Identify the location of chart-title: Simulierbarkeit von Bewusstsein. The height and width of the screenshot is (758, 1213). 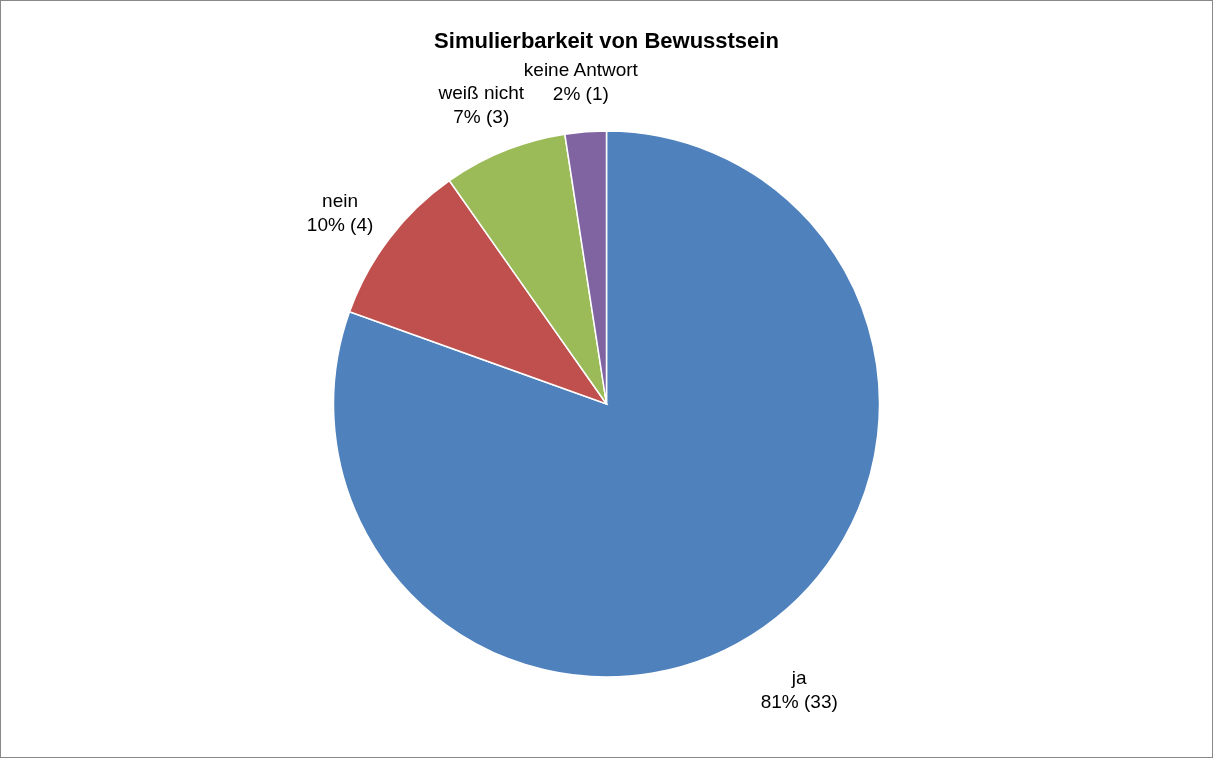
(606, 40).